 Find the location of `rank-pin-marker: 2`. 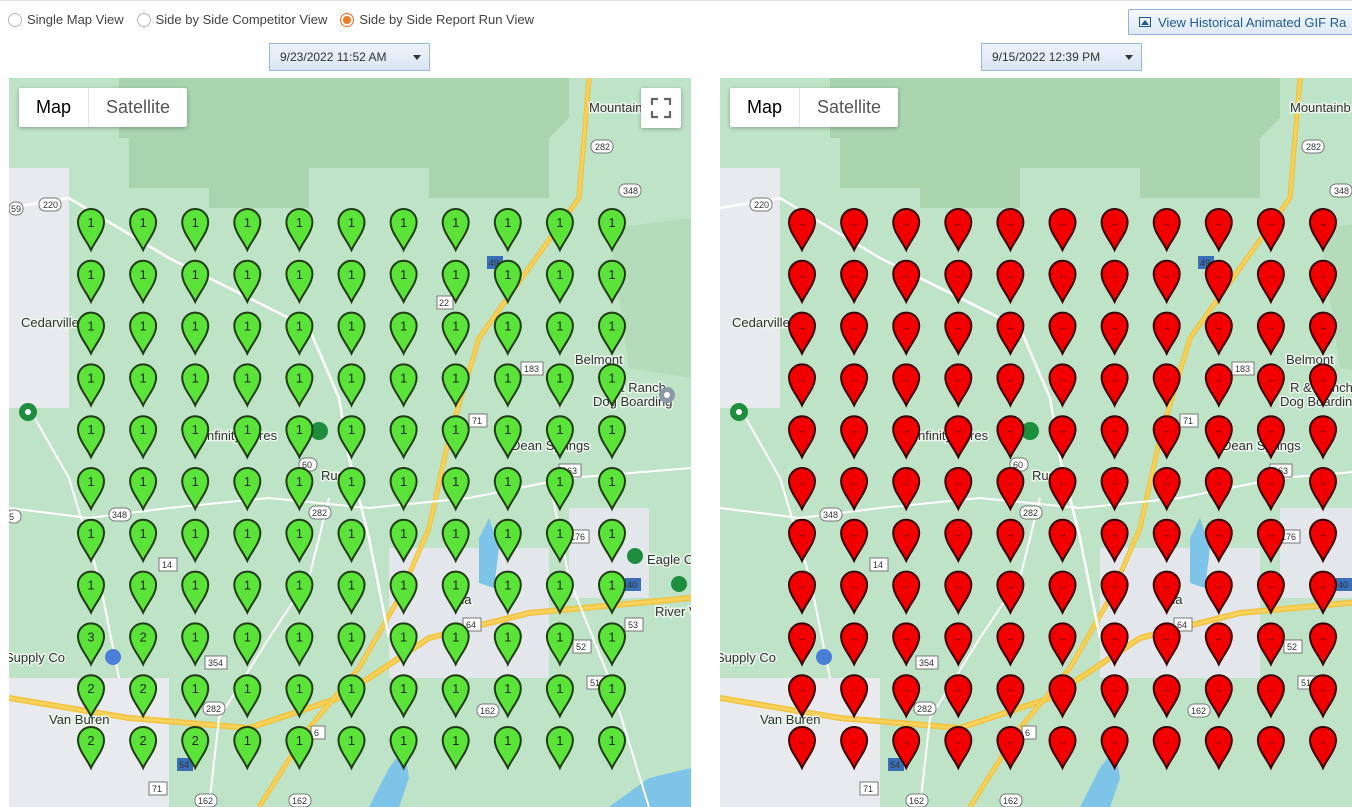

rank-pin-marker: 2 is located at coordinates (91, 696).